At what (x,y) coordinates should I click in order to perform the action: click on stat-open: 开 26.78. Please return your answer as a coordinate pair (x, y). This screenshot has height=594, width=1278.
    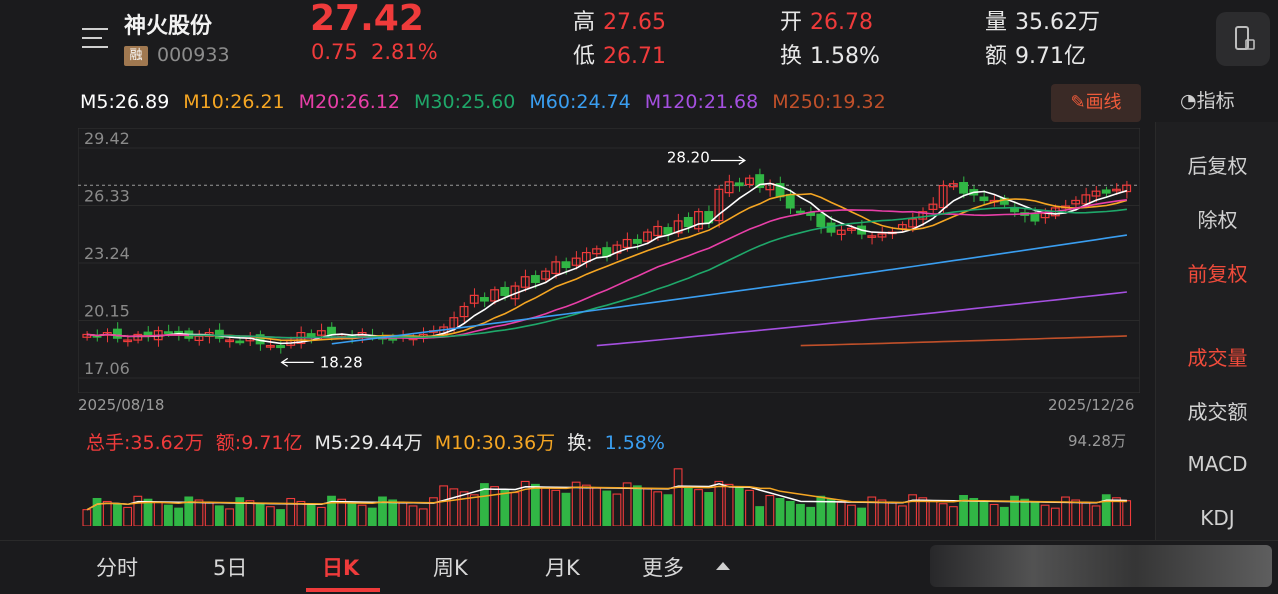
    Looking at the image, I should click on (826, 22).